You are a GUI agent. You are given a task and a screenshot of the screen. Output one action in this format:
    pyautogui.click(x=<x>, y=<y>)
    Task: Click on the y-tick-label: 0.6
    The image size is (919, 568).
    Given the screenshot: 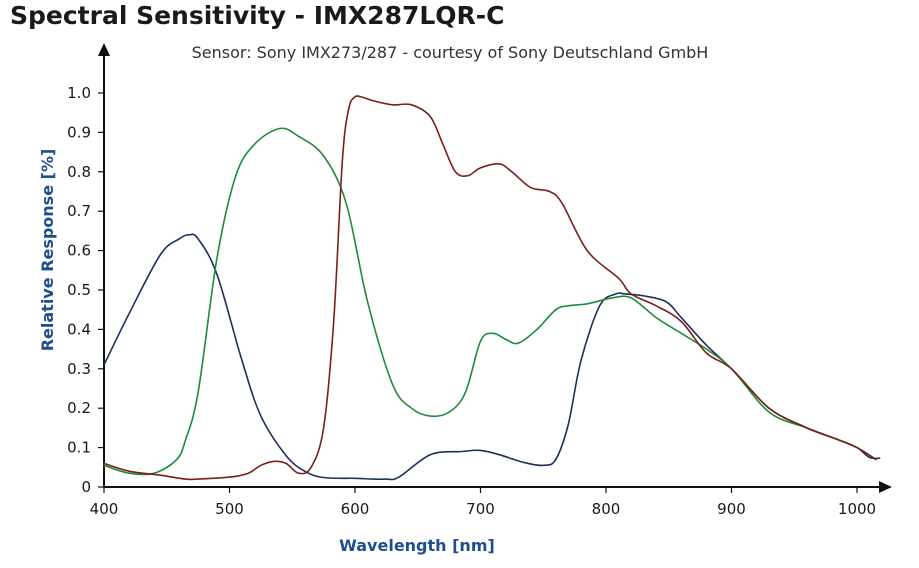 What is the action you would take?
    pyautogui.click(x=79, y=251)
    